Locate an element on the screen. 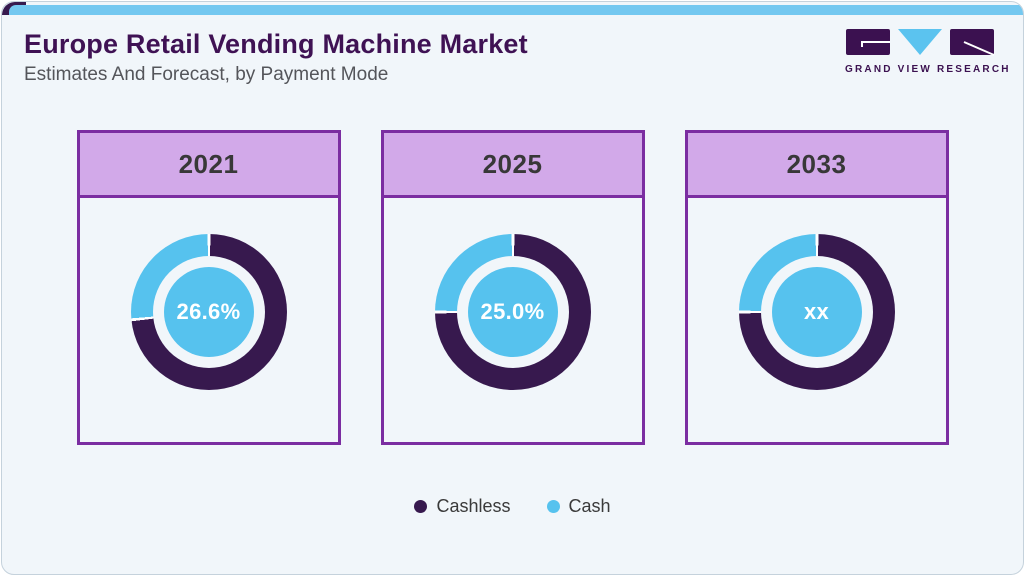 The width and height of the screenshot is (1025, 577). donut-hole: 26.6% is located at coordinates (208, 312).